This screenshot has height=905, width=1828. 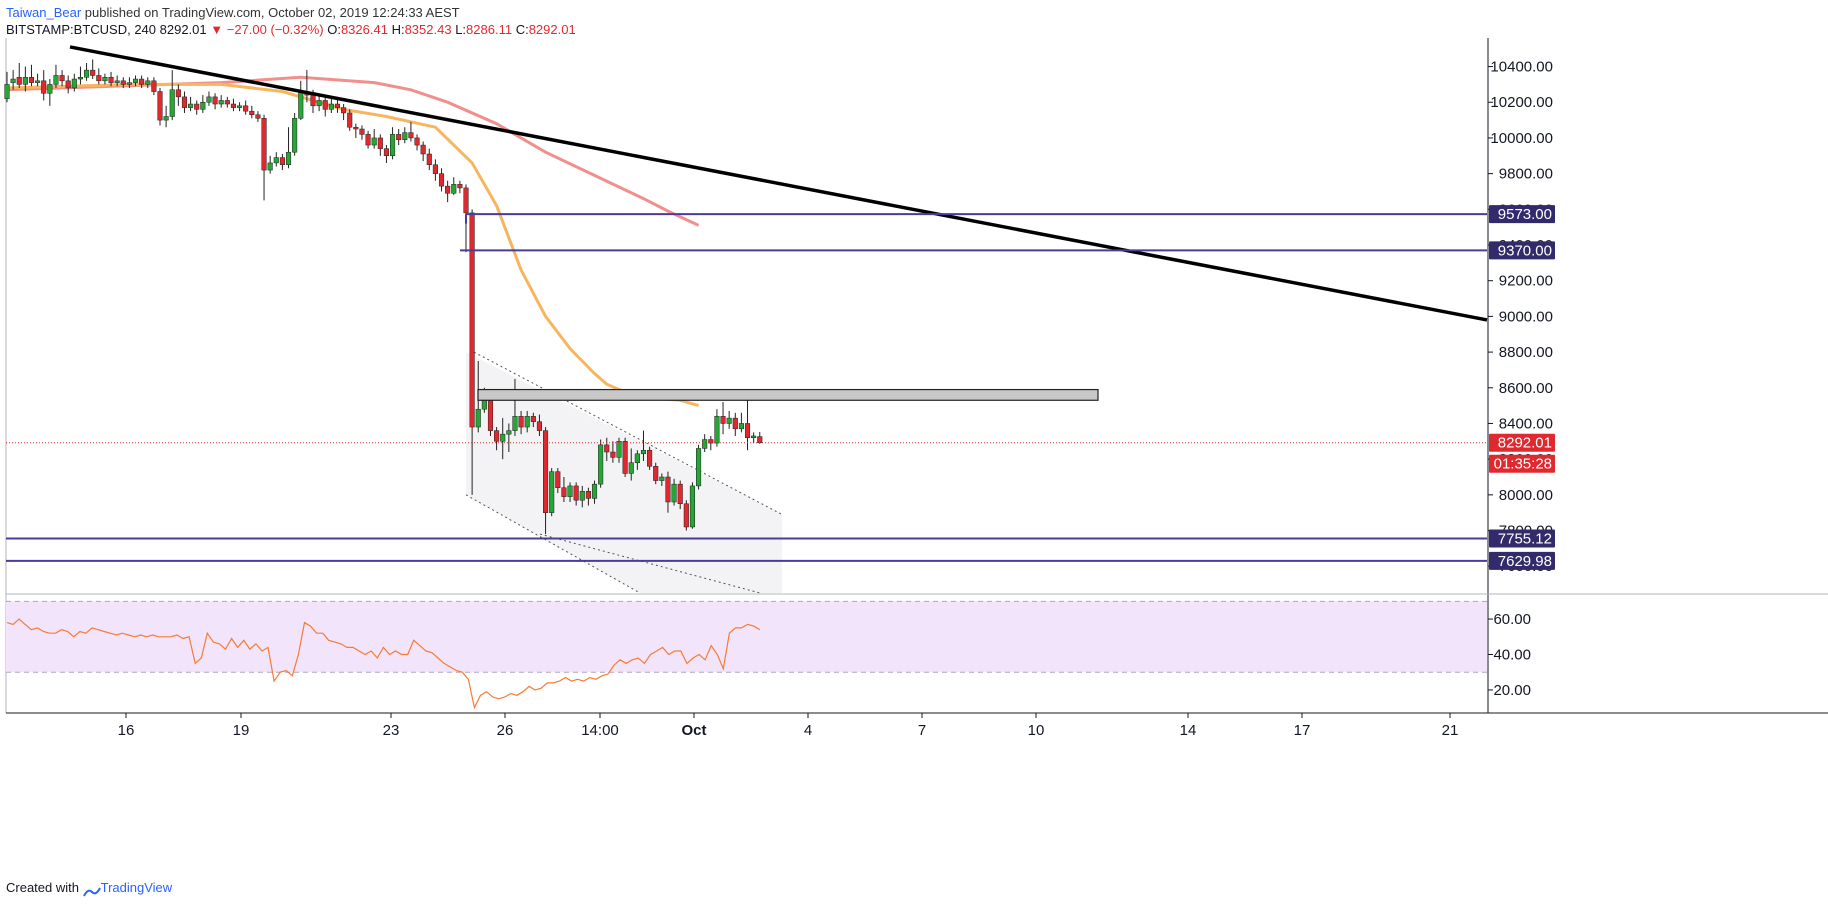 I want to click on author-link: Taiwan_Bear, so click(x=44, y=12).